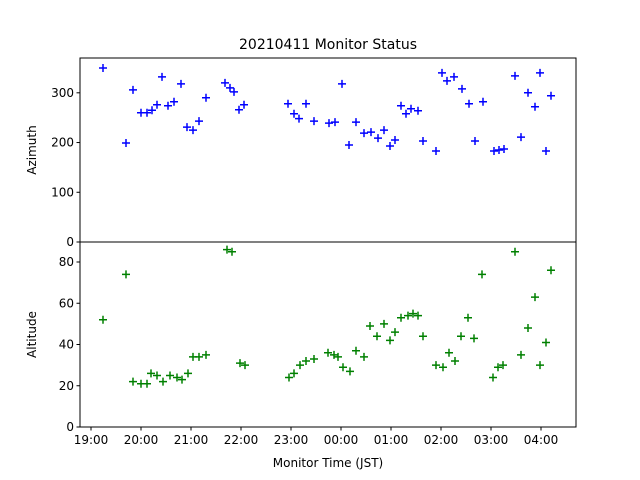 This screenshot has height=480, width=640. Describe the element at coordinates (62, 143) in the screenshot. I see `y-tick-label: 200` at that location.